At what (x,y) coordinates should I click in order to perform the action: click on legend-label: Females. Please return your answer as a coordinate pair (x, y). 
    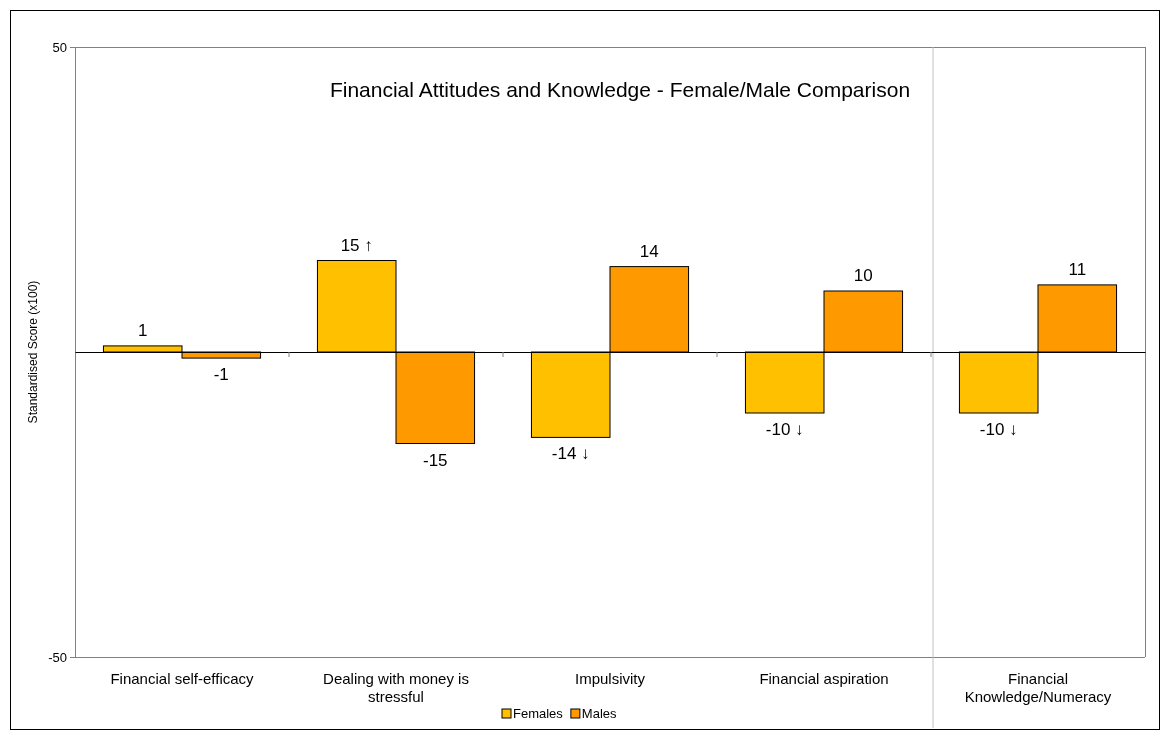
    Looking at the image, I should click on (538, 713).